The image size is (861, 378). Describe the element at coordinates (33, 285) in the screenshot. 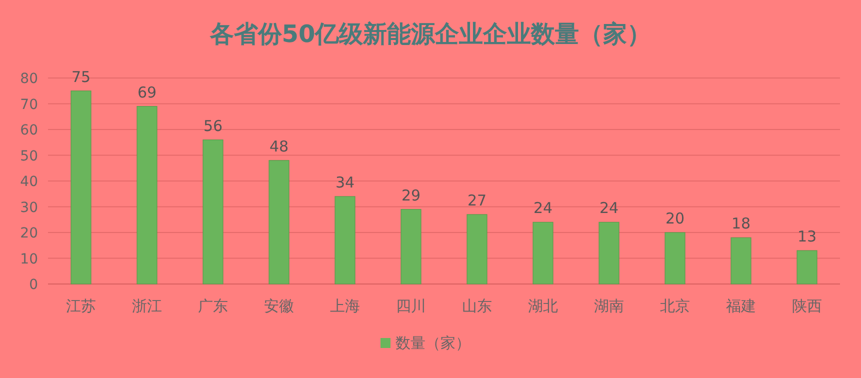

I see `y-tick-label: 0` at that location.